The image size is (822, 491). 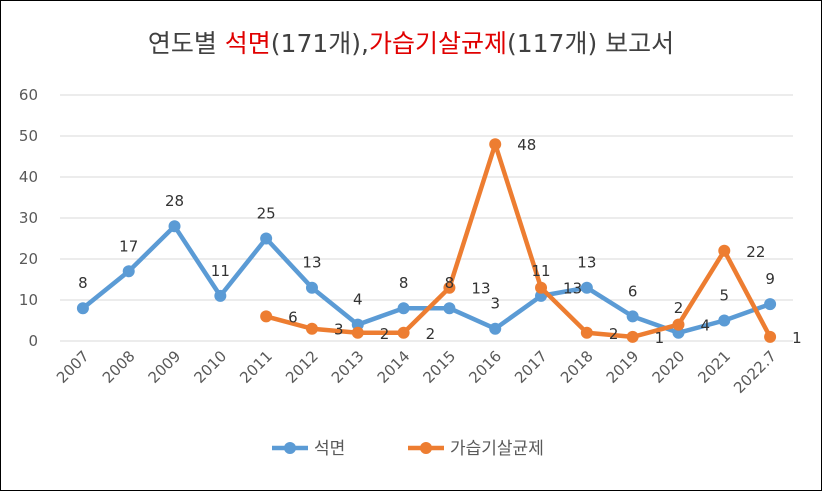 What do you see at coordinates (679, 308) in the screenshot?
I see `data-label-series-1: 2` at bounding box center [679, 308].